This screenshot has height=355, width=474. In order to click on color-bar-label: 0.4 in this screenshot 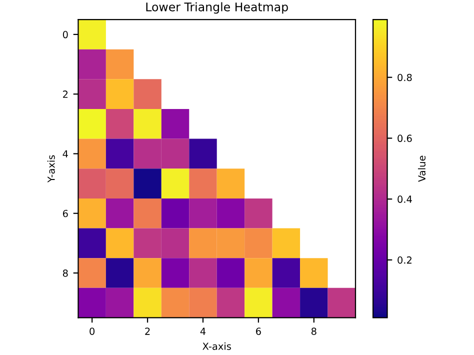, I will do `click(405, 199)`.